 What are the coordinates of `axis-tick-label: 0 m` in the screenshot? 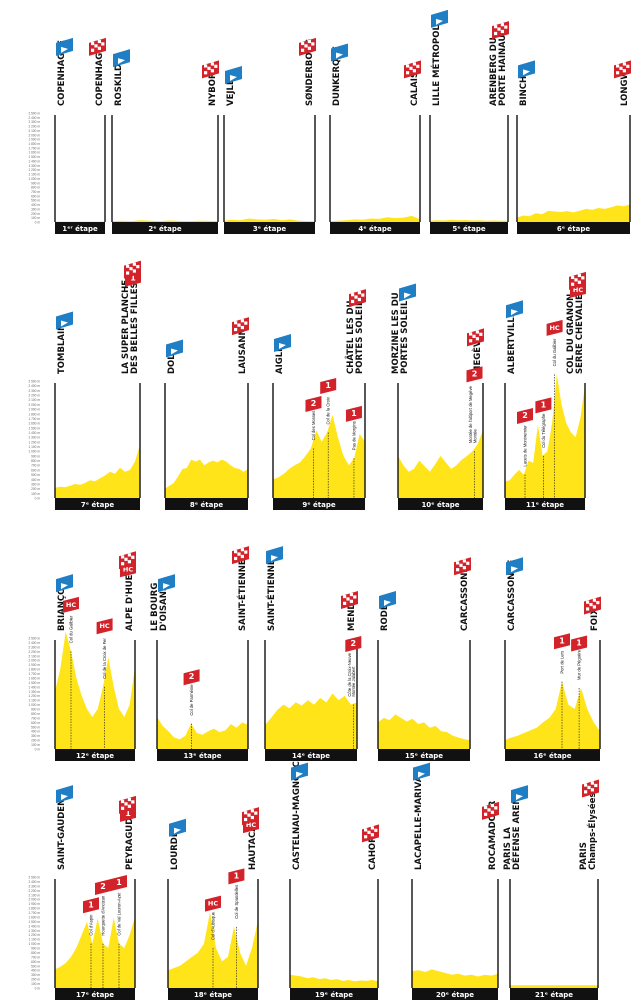 It's located at (38, 499).